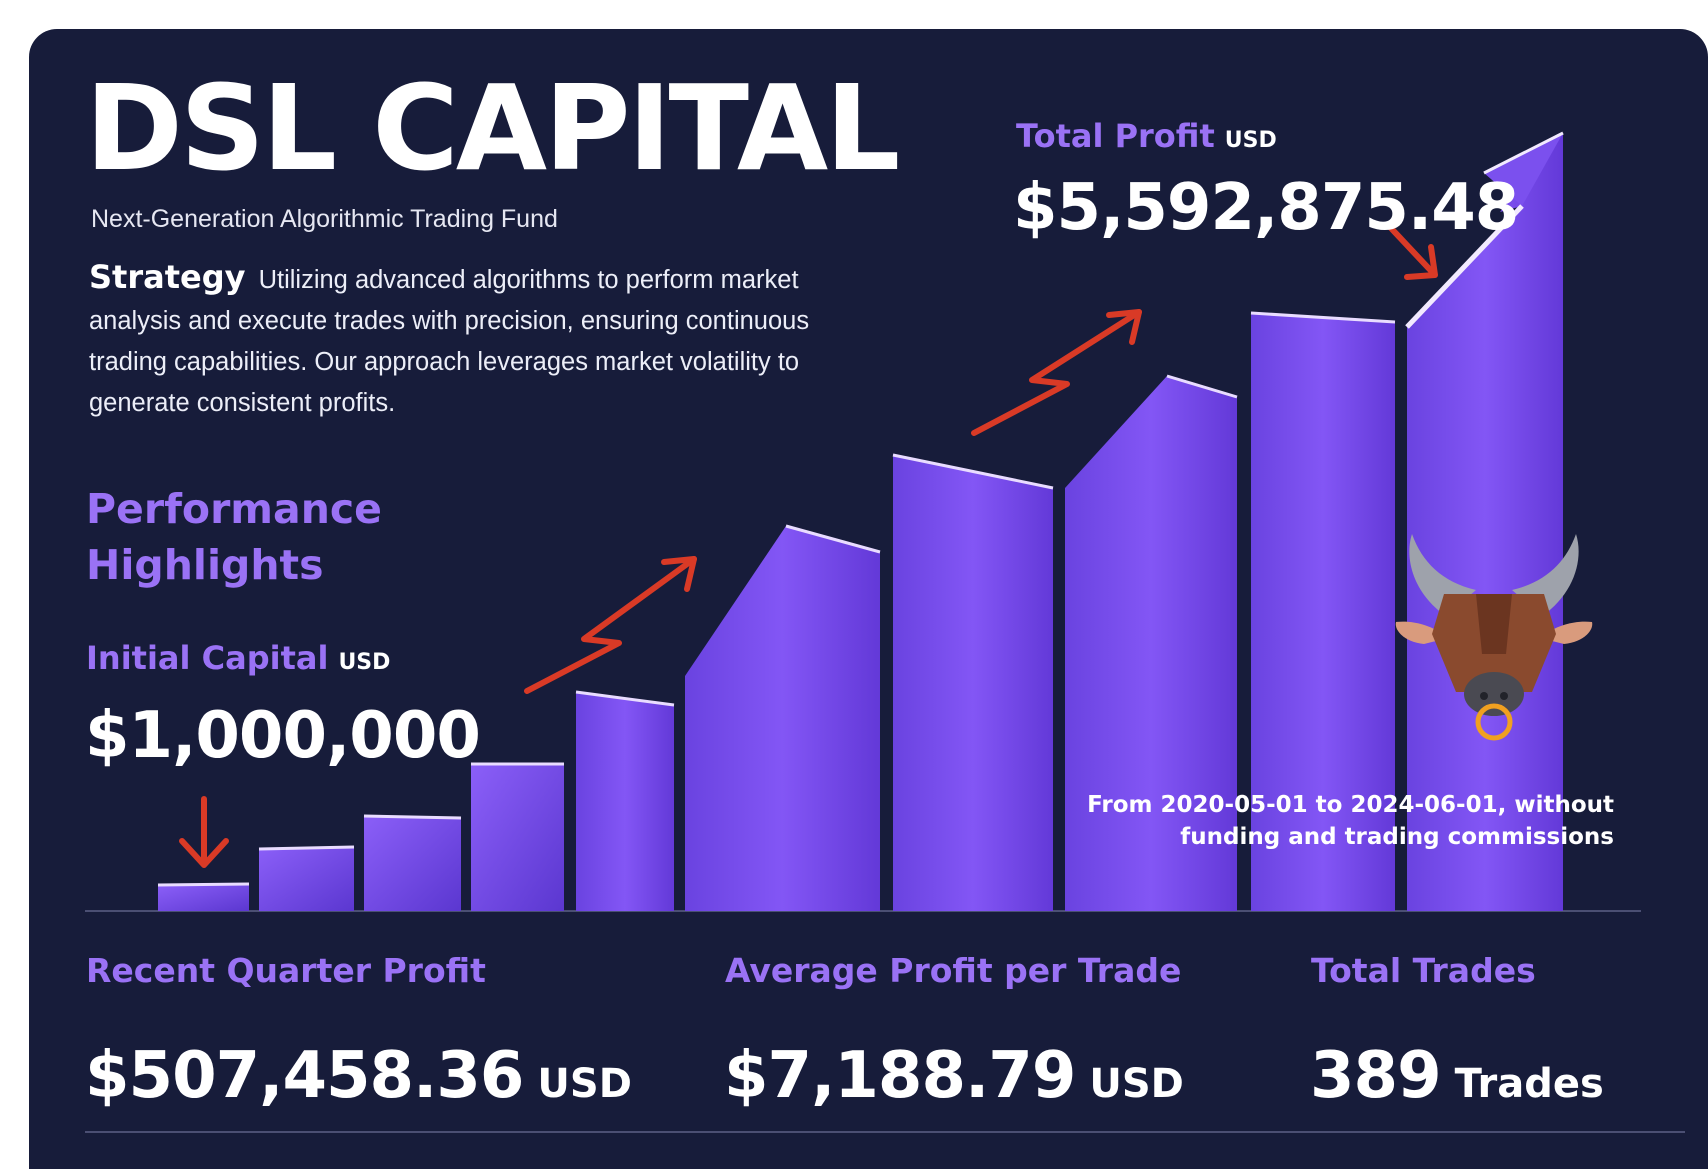 This screenshot has height=1169, width=1708. What do you see at coordinates (364, 662) in the screenshot?
I see `initial-capital-unit: USD` at bounding box center [364, 662].